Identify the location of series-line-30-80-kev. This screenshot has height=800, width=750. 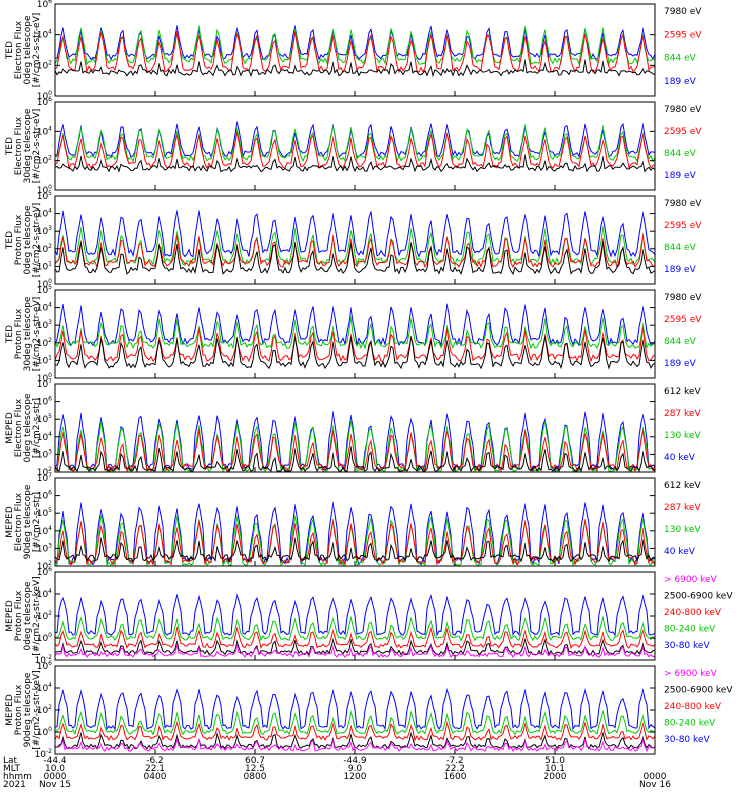
(355, 614).